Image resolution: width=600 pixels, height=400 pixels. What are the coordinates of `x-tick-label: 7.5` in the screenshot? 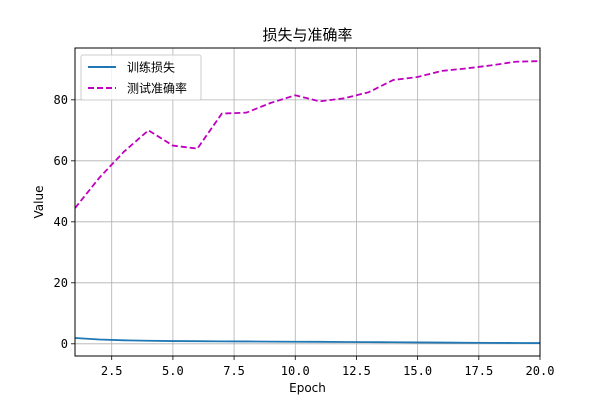 It's located at (234, 371).